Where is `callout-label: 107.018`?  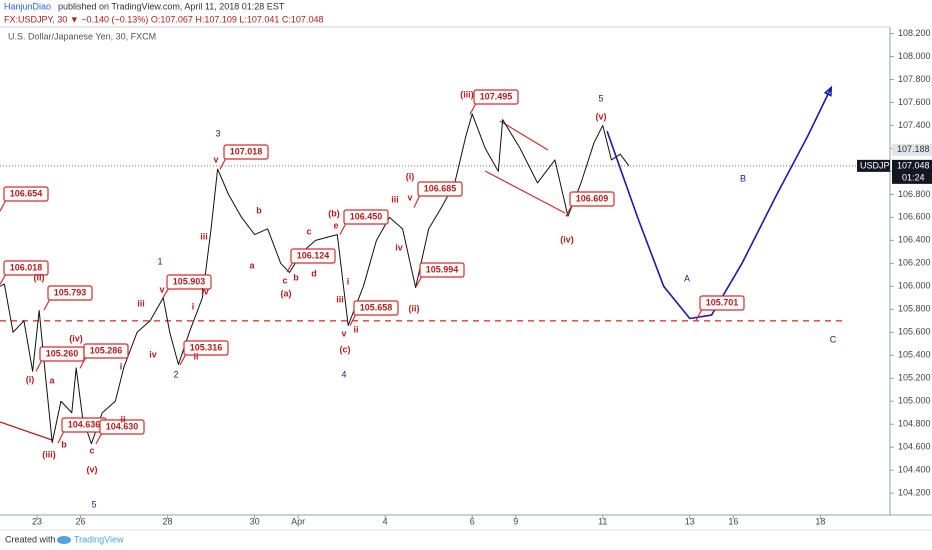
callout-label: 107.018 is located at coordinates (246, 151).